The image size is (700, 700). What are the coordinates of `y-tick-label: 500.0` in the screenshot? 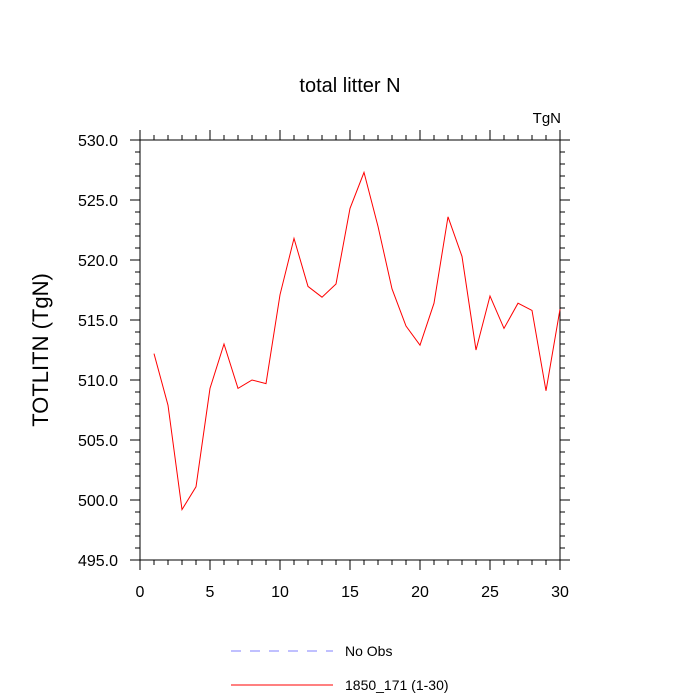 It's located at (98, 501).